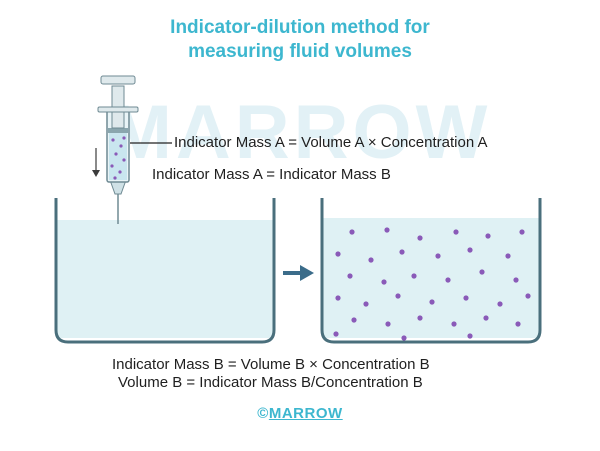  I want to click on right-arrow-icon, so click(298, 273).